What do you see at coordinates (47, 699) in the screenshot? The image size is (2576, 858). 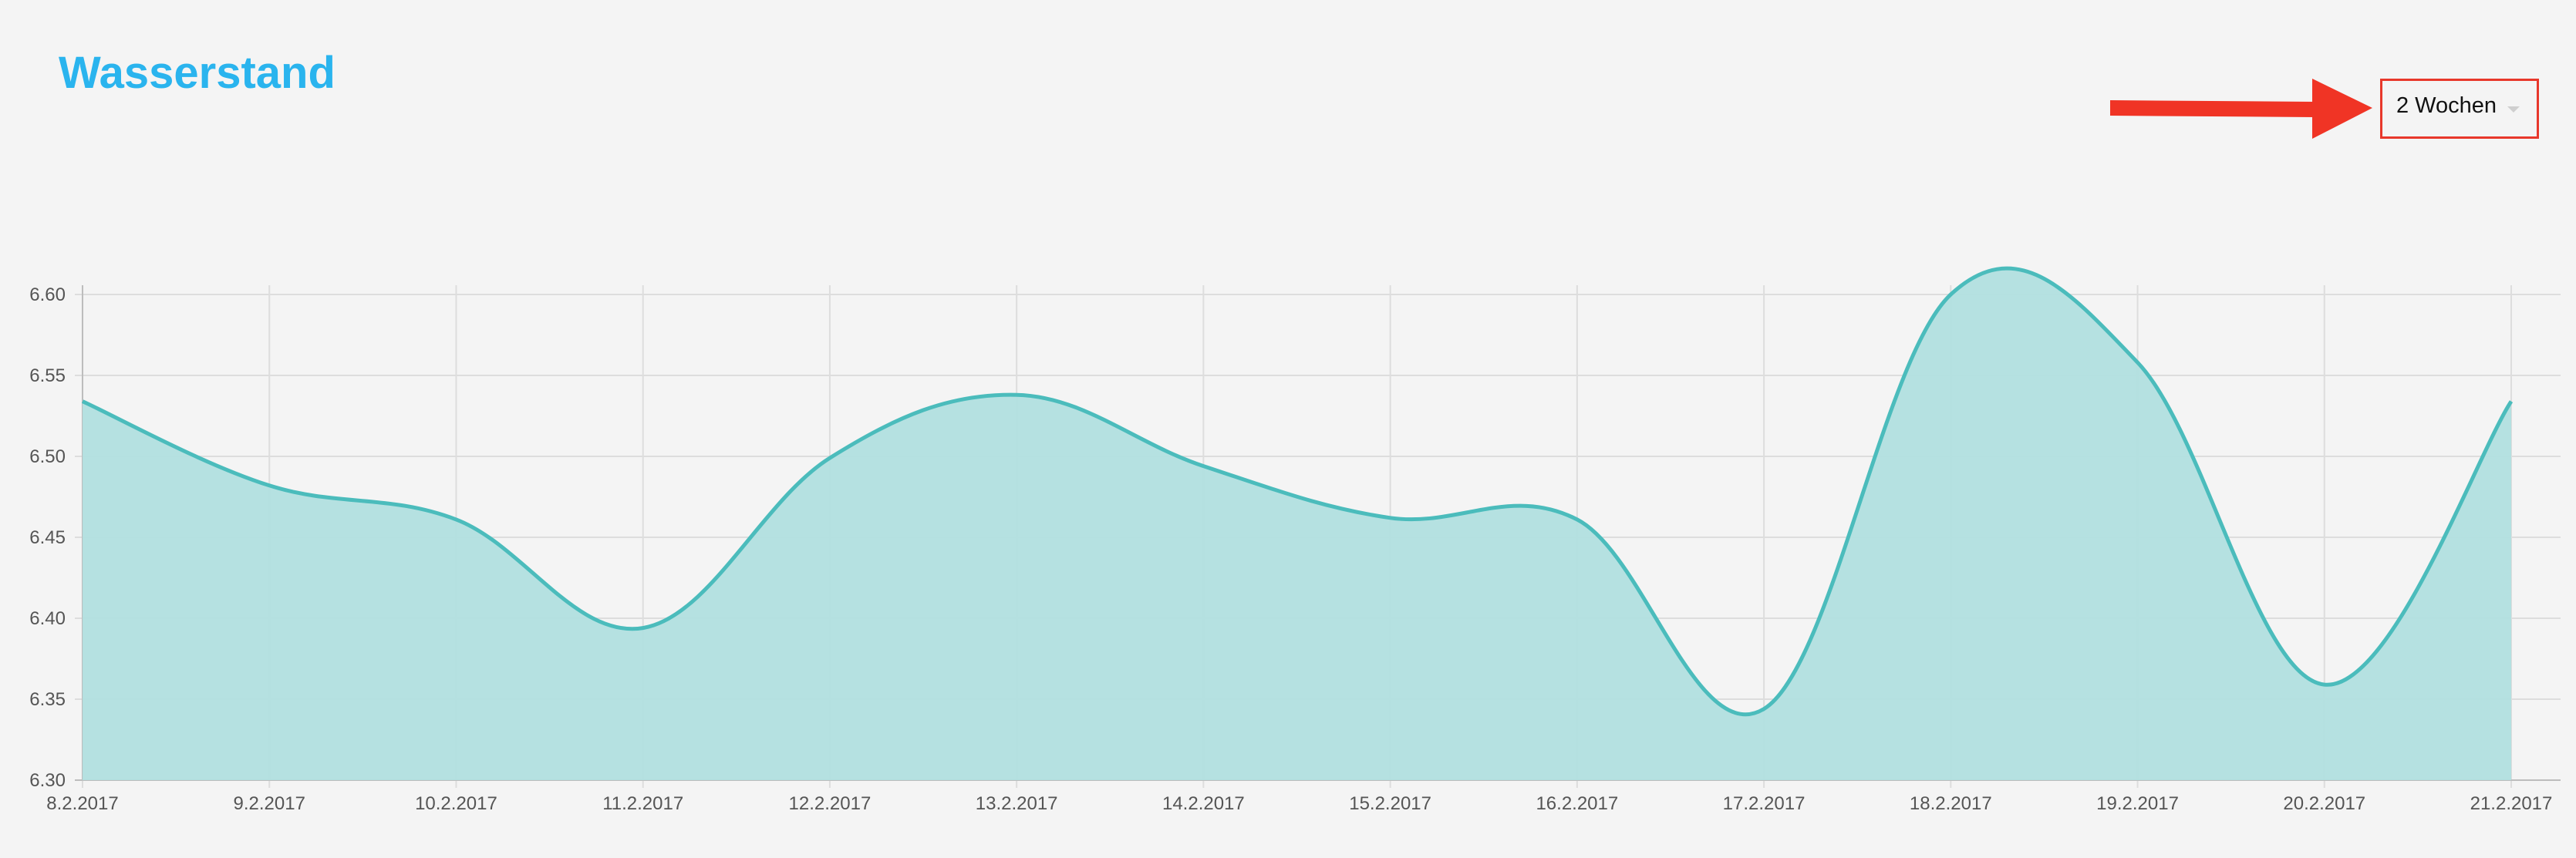 I see `y-tick-label: 6.35` at bounding box center [47, 699].